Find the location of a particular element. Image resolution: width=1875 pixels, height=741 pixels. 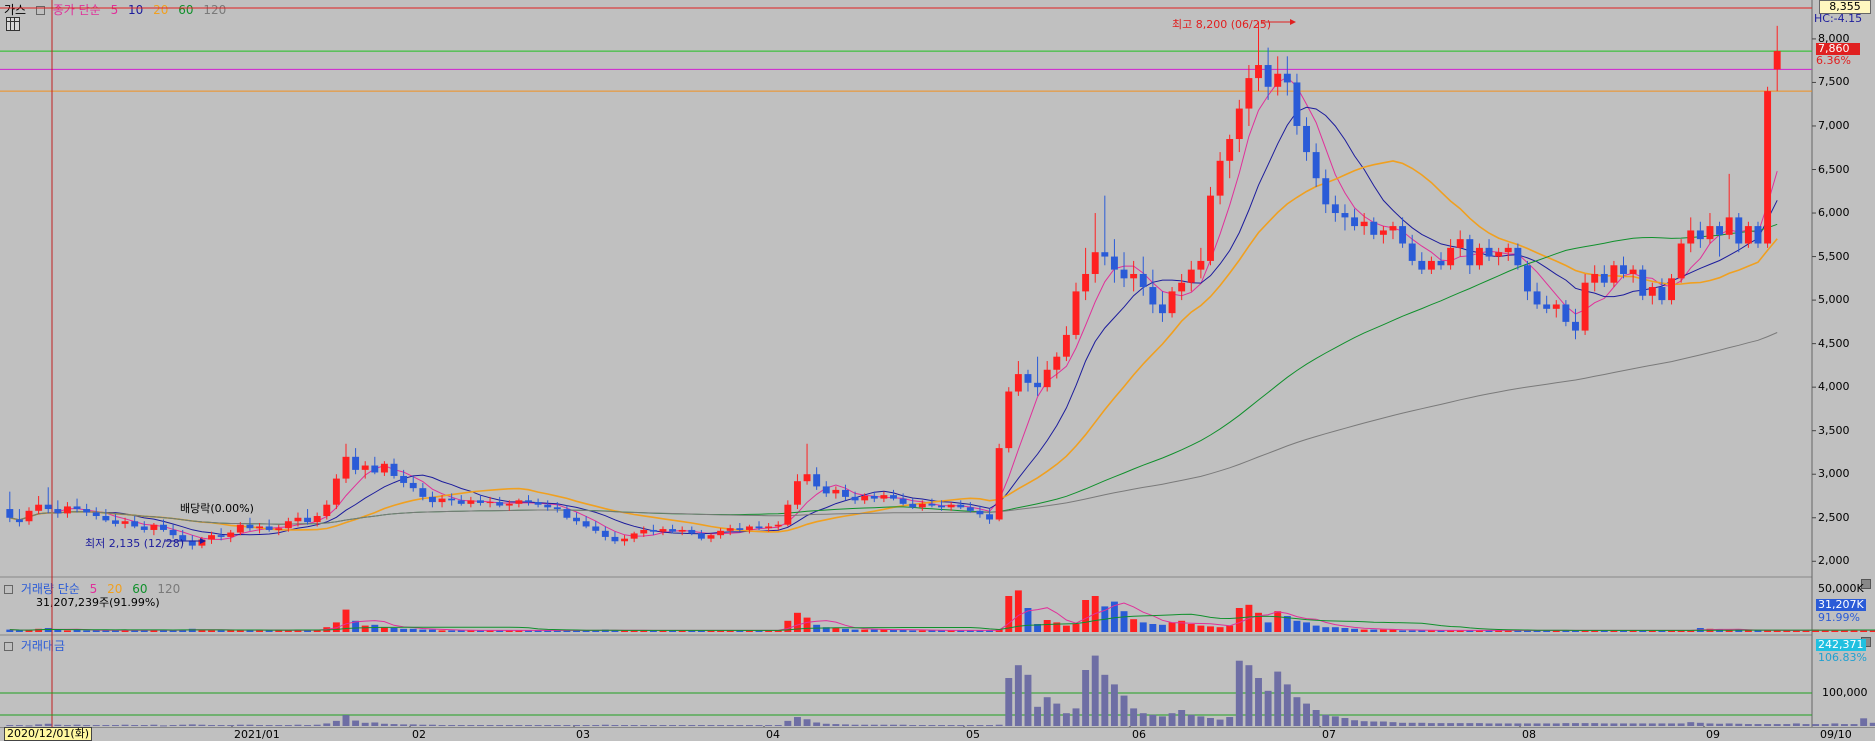

volume-panel-toggle-icon is located at coordinates (1866, 584).